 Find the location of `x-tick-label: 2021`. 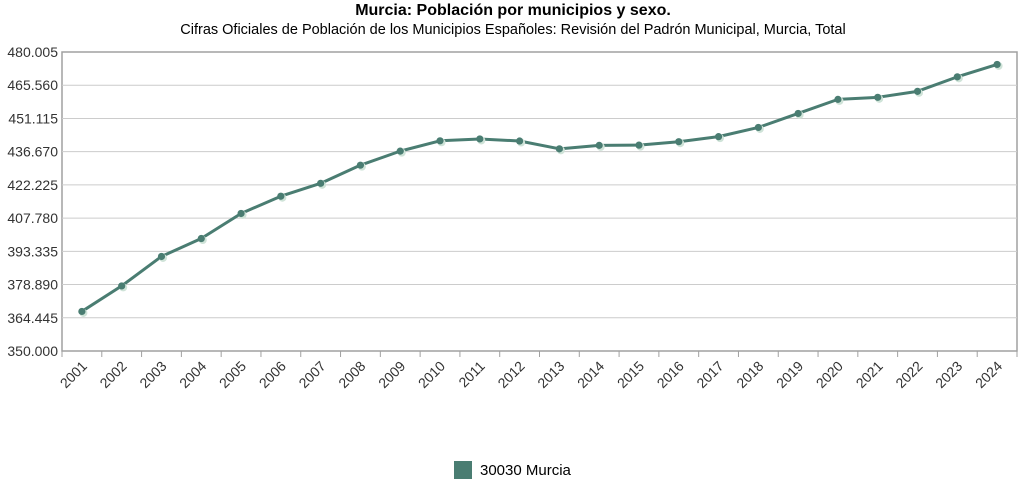

x-tick-label: 2021 is located at coordinates (869, 374).